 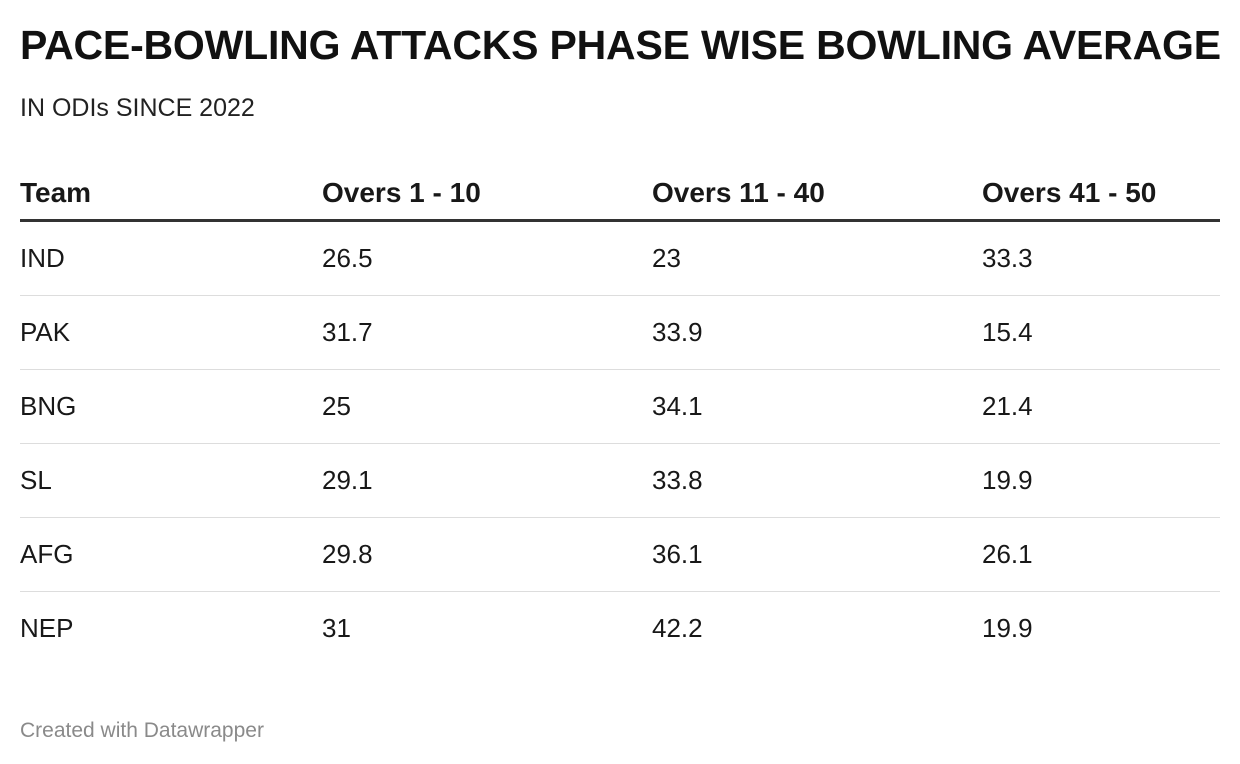 What do you see at coordinates (817, 480) in the screenshot?
I see `overs-11-40-cell: 33.8` at bounding box center [817, 480].